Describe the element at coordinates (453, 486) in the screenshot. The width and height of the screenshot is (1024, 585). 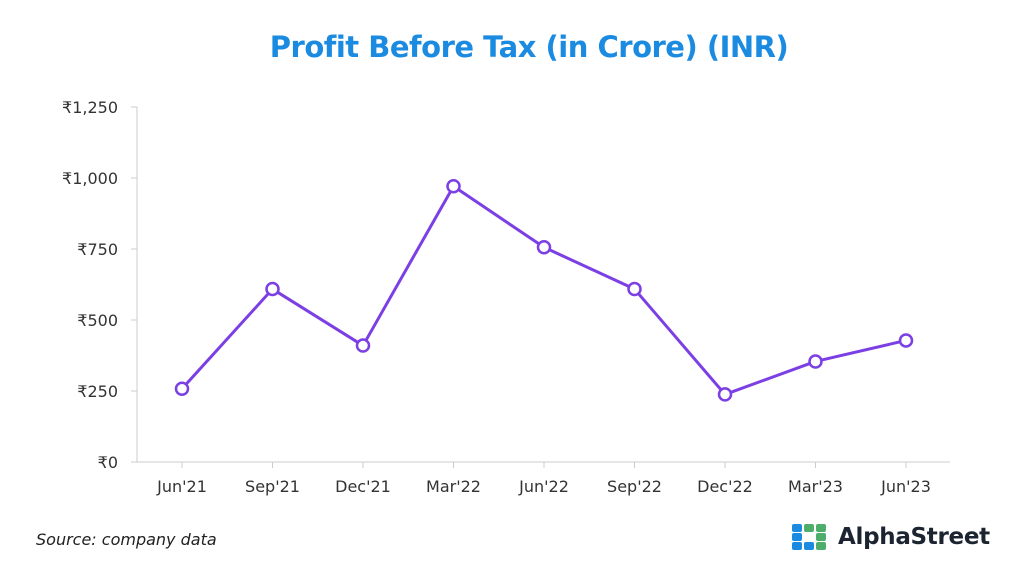
I see `x-tick-label: Mar'22` at that location.